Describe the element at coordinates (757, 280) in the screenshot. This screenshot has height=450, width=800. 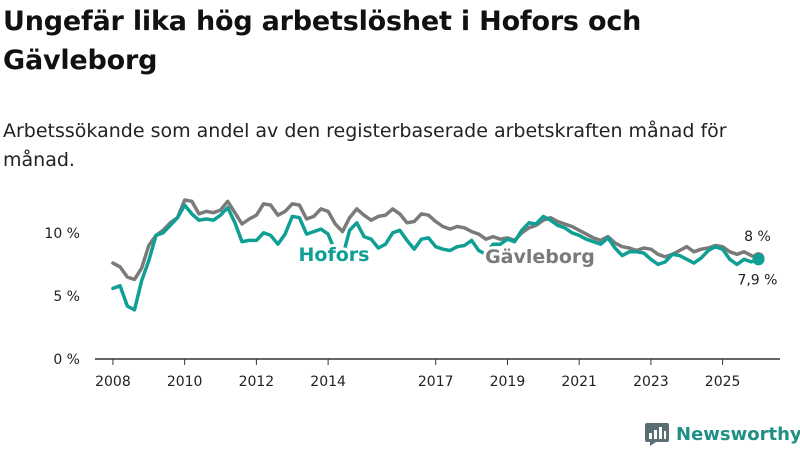
I see `end-label-hofors: 7,9 %` at that location.